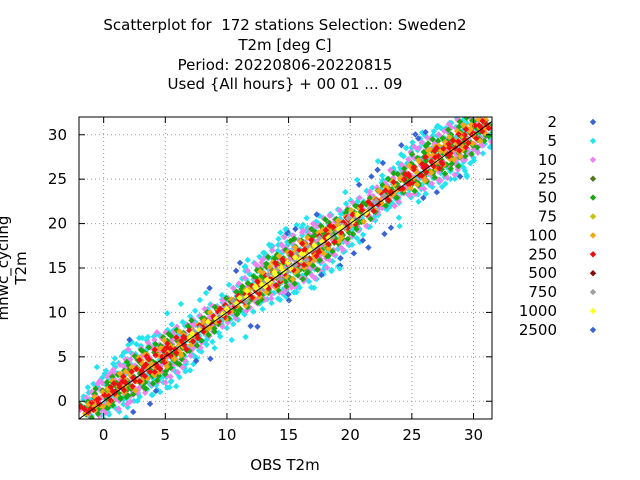 This screenshot has height=480, width=640. What do you see at coordinates (542, 292) in the screenshot?
I see `legend-label: 750` at bounding box center [542, 292].